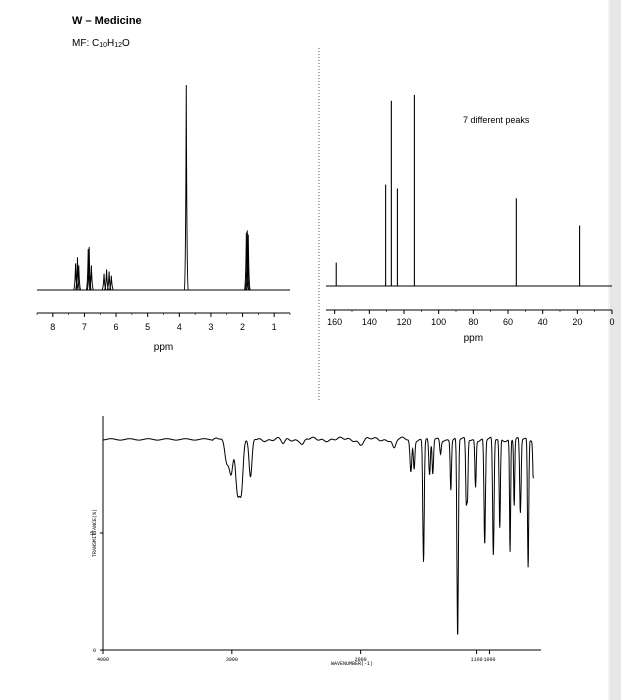  Describe the element at coordinates (473, 338) in the screenshot. I see `c13-x-axis-label: ppm` at that location.